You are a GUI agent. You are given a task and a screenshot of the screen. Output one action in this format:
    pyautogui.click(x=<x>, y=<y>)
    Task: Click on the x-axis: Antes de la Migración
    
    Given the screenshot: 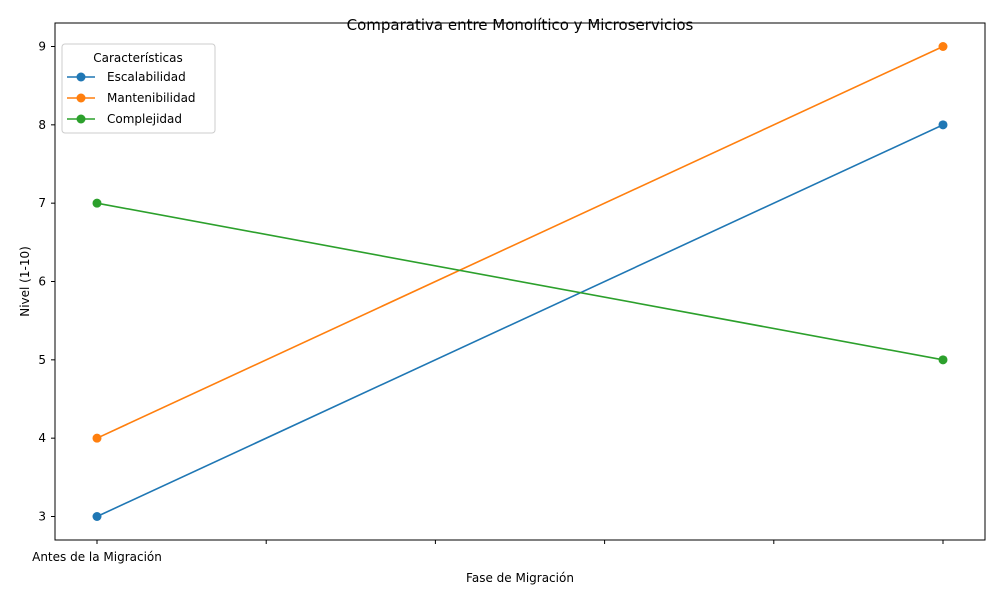 What is the action you would take?
    pyautogui.click(x=488, y=552)
    